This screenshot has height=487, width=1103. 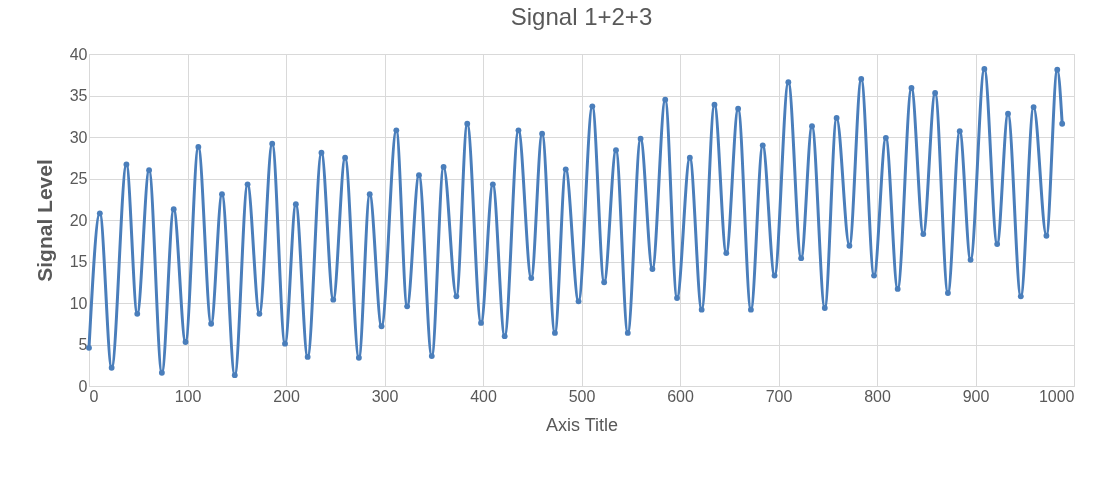 What do you see at coordinates (78, 220) in the screenshot?
I see `y-tick-label: 20` at bounding box center [78, 220].